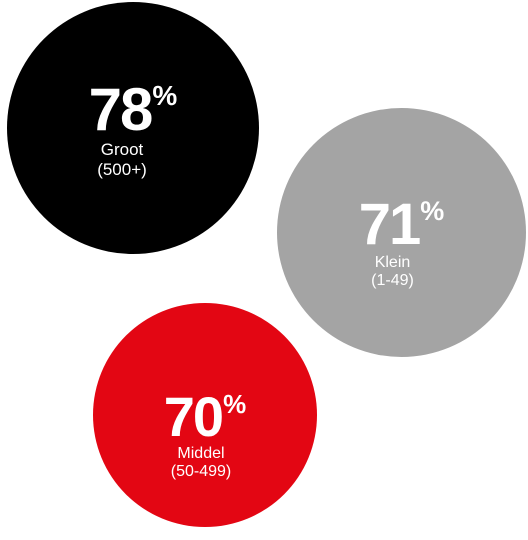 This screenshot has height=540, width=528. What do you see at coordinates (122, 169) in the screenshot?
I see `range-groot: (500+)` at bounding box center [122, 169].